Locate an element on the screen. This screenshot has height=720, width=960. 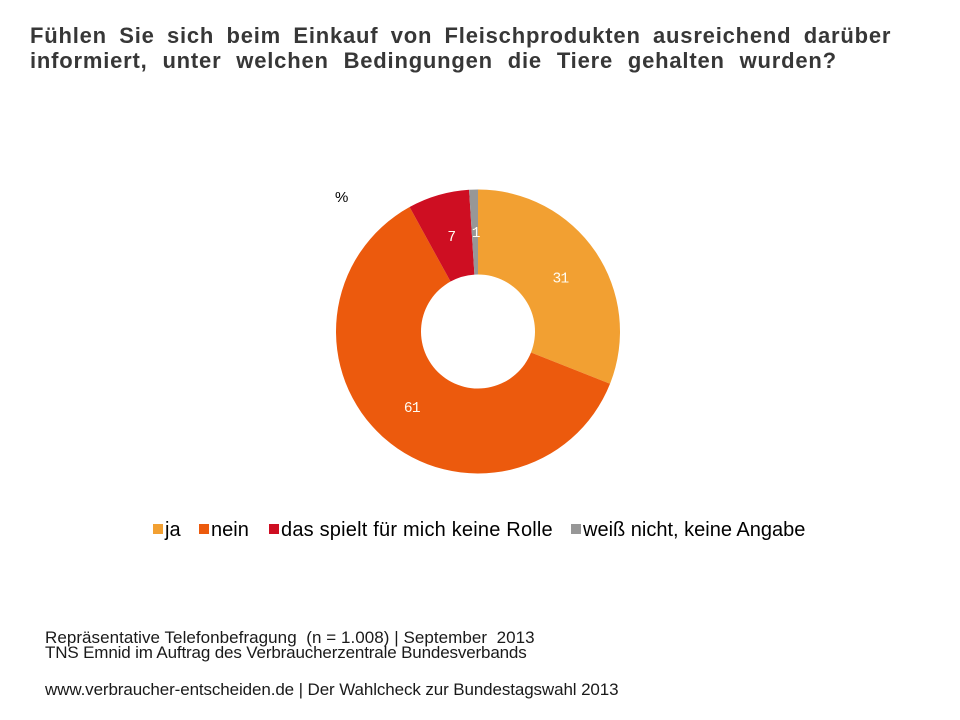
svg-text: 31 is located at coordinates (560, 280).